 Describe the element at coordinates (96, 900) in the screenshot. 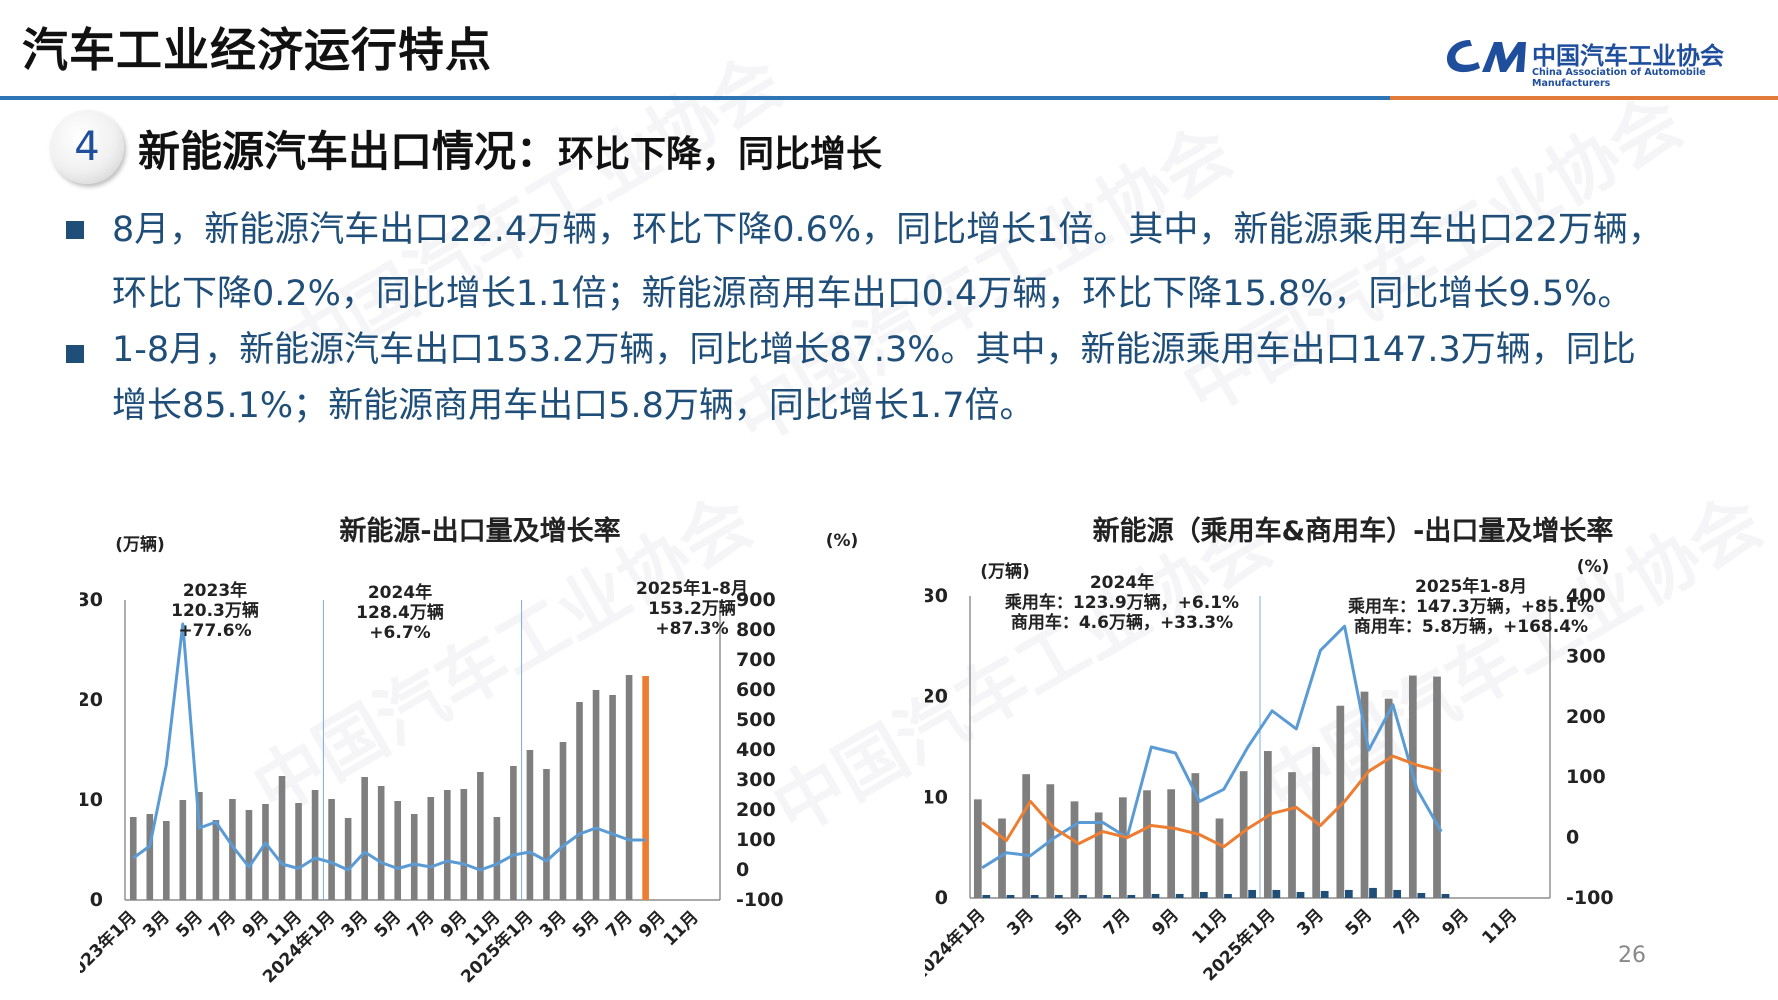

I see `y-tick-left: 0` at that location.